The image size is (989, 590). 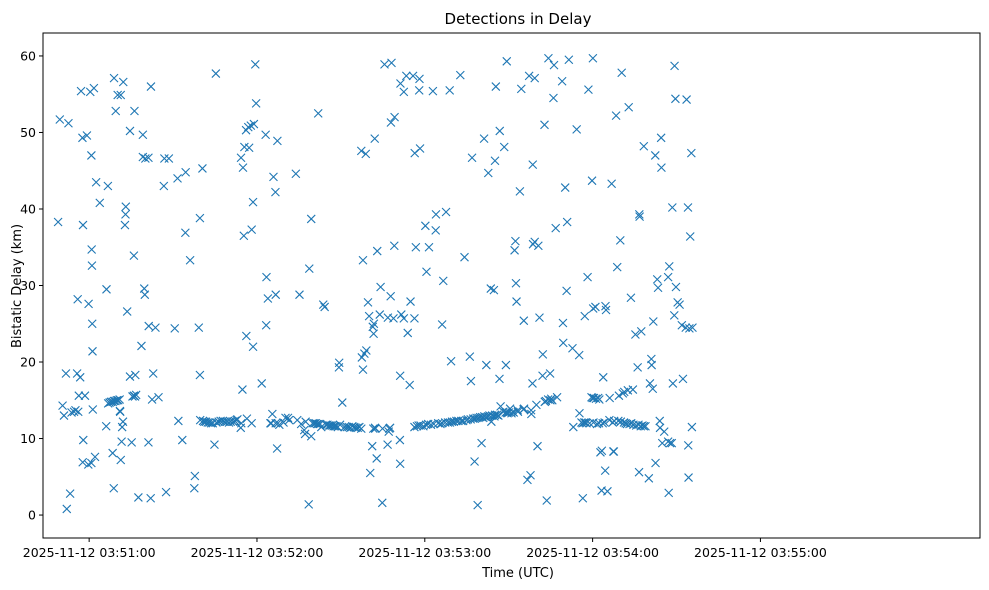 What do you see at coordinates (31, 285) in the screenshot?
I see `y-axis-ticks: 0 10 20 30 40 50 60` at bounding box center [31, 285].